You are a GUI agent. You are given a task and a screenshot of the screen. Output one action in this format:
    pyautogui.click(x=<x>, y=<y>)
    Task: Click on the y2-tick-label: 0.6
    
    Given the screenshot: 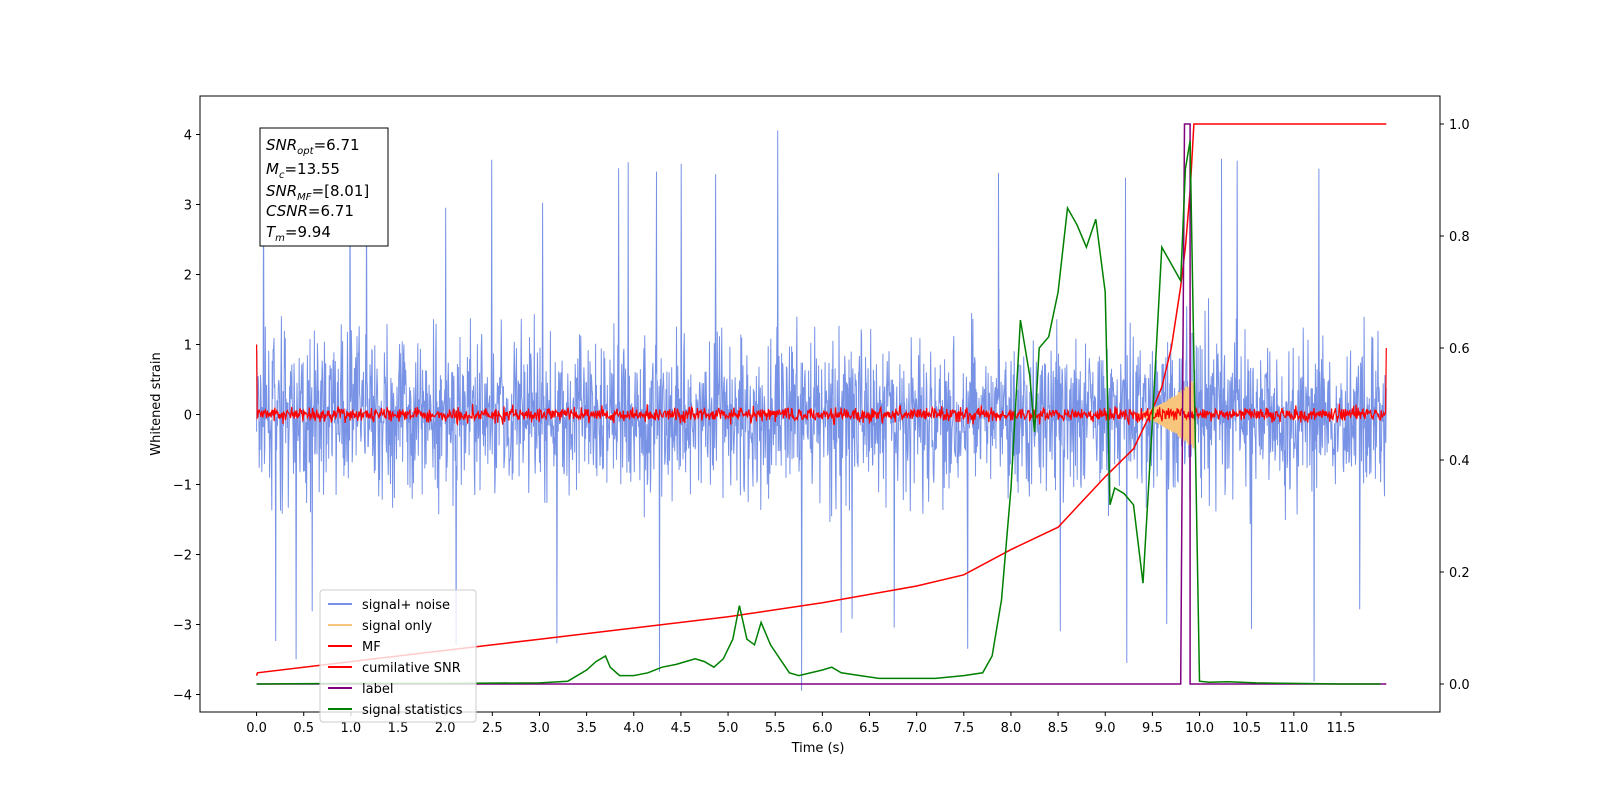 What is the action you would take?
    pyautogui.click(x=1459, y=349)
    